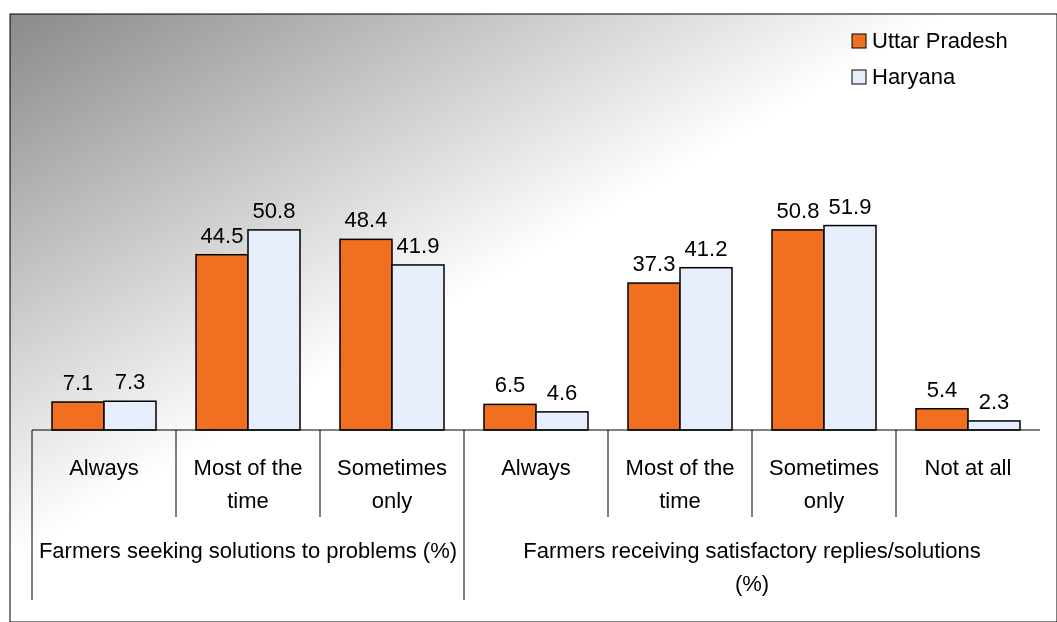 This screenshot has width=1057, height=622. Describe the element at coordinates (914, 76) in the screenshot. I see `legend-label: Haryana` at that location.